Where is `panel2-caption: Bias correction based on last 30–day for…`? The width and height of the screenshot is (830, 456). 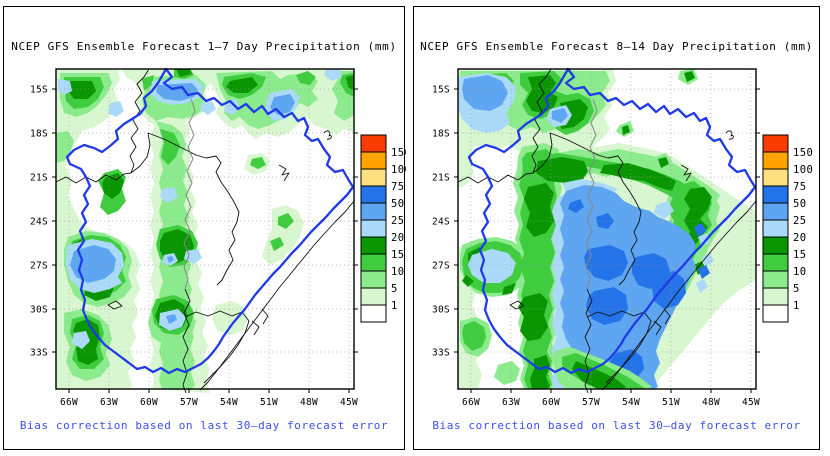
panel2-caption: Bias correction based on last 30–day for… is located at coordinates (616, 425).